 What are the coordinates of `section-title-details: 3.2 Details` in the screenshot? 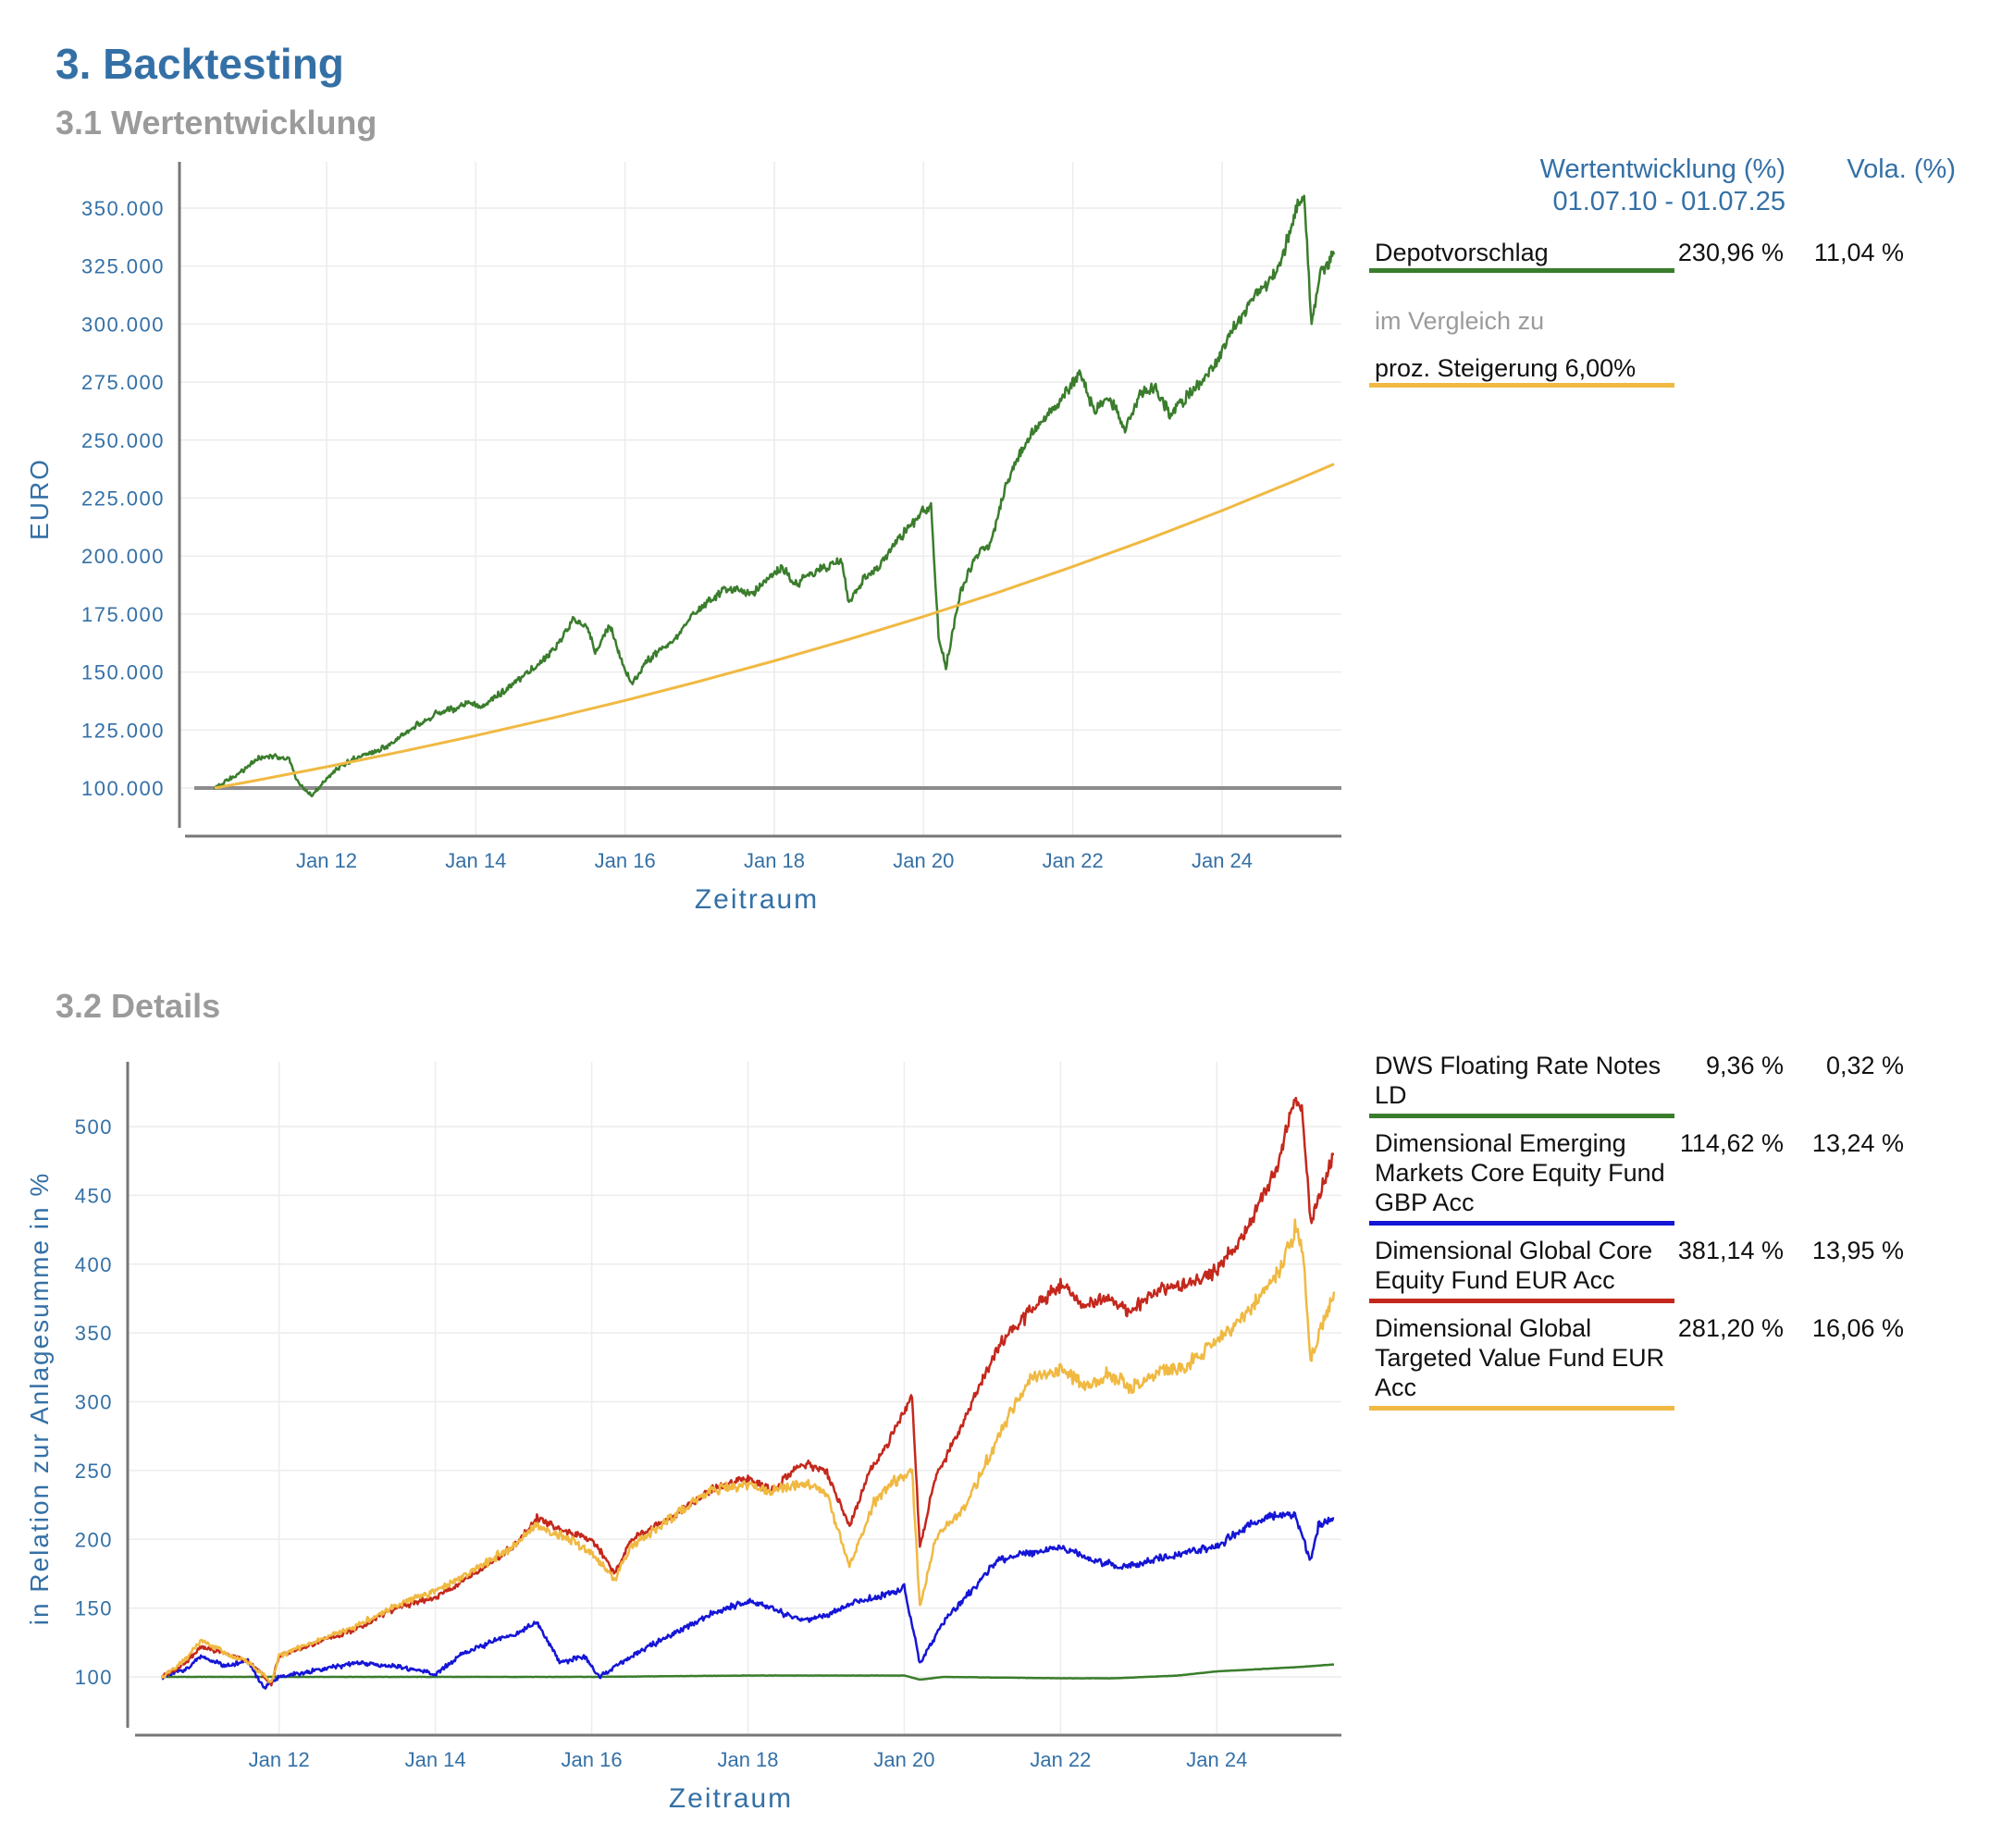 It's located at (138, 1006).